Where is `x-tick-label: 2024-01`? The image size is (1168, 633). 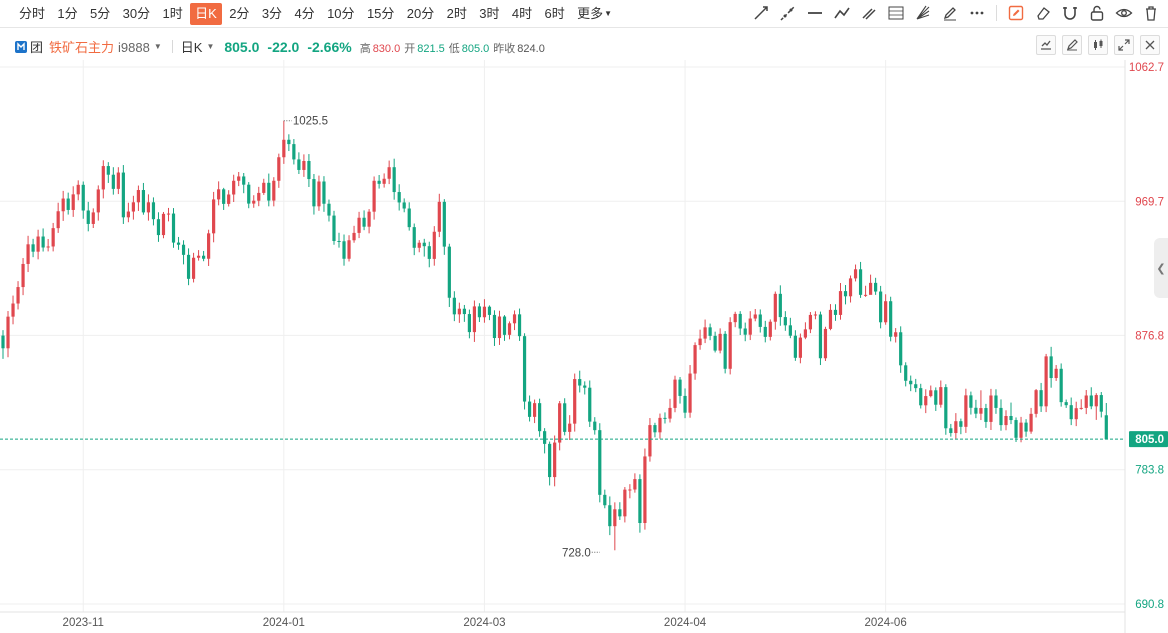 x-tick-label: 2024-01 is located at coordinates (284, 623).